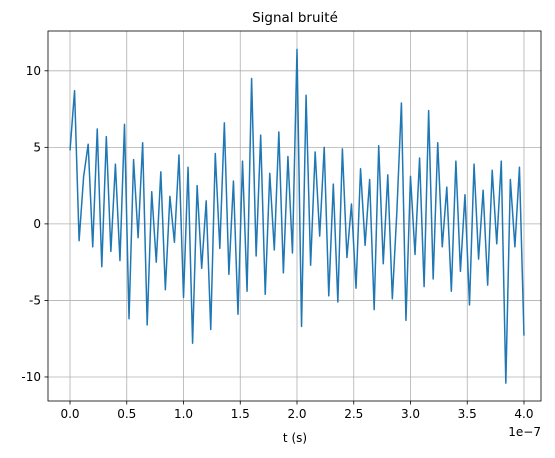 The height and width of the screenshot is (458, 555). Describe the element at coordinates (37, 224) in the screenshot. I see `y-tick-label: 0` at that location.